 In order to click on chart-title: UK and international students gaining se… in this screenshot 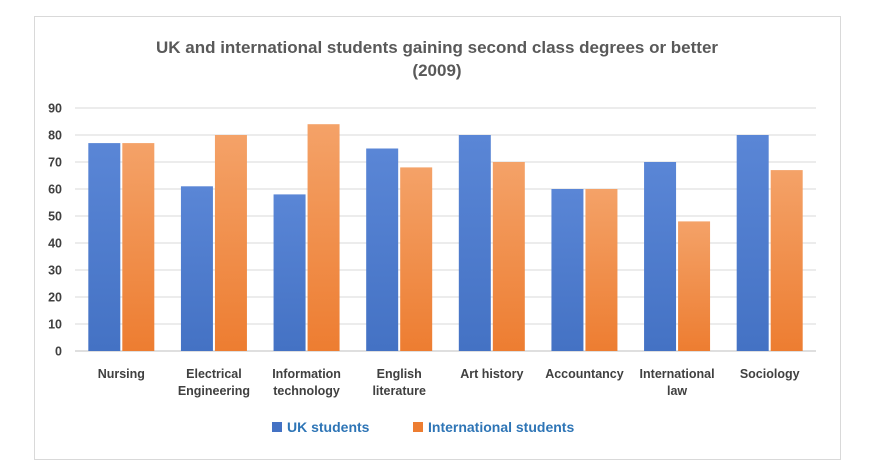, I will do `click(437, 59)`.